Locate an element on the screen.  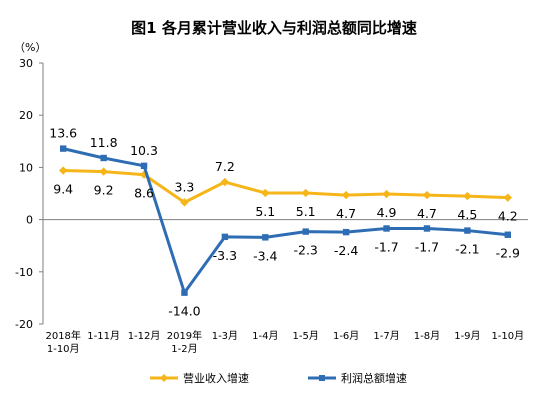
y-tick-label: 0 is located at coordinates (29, 220).